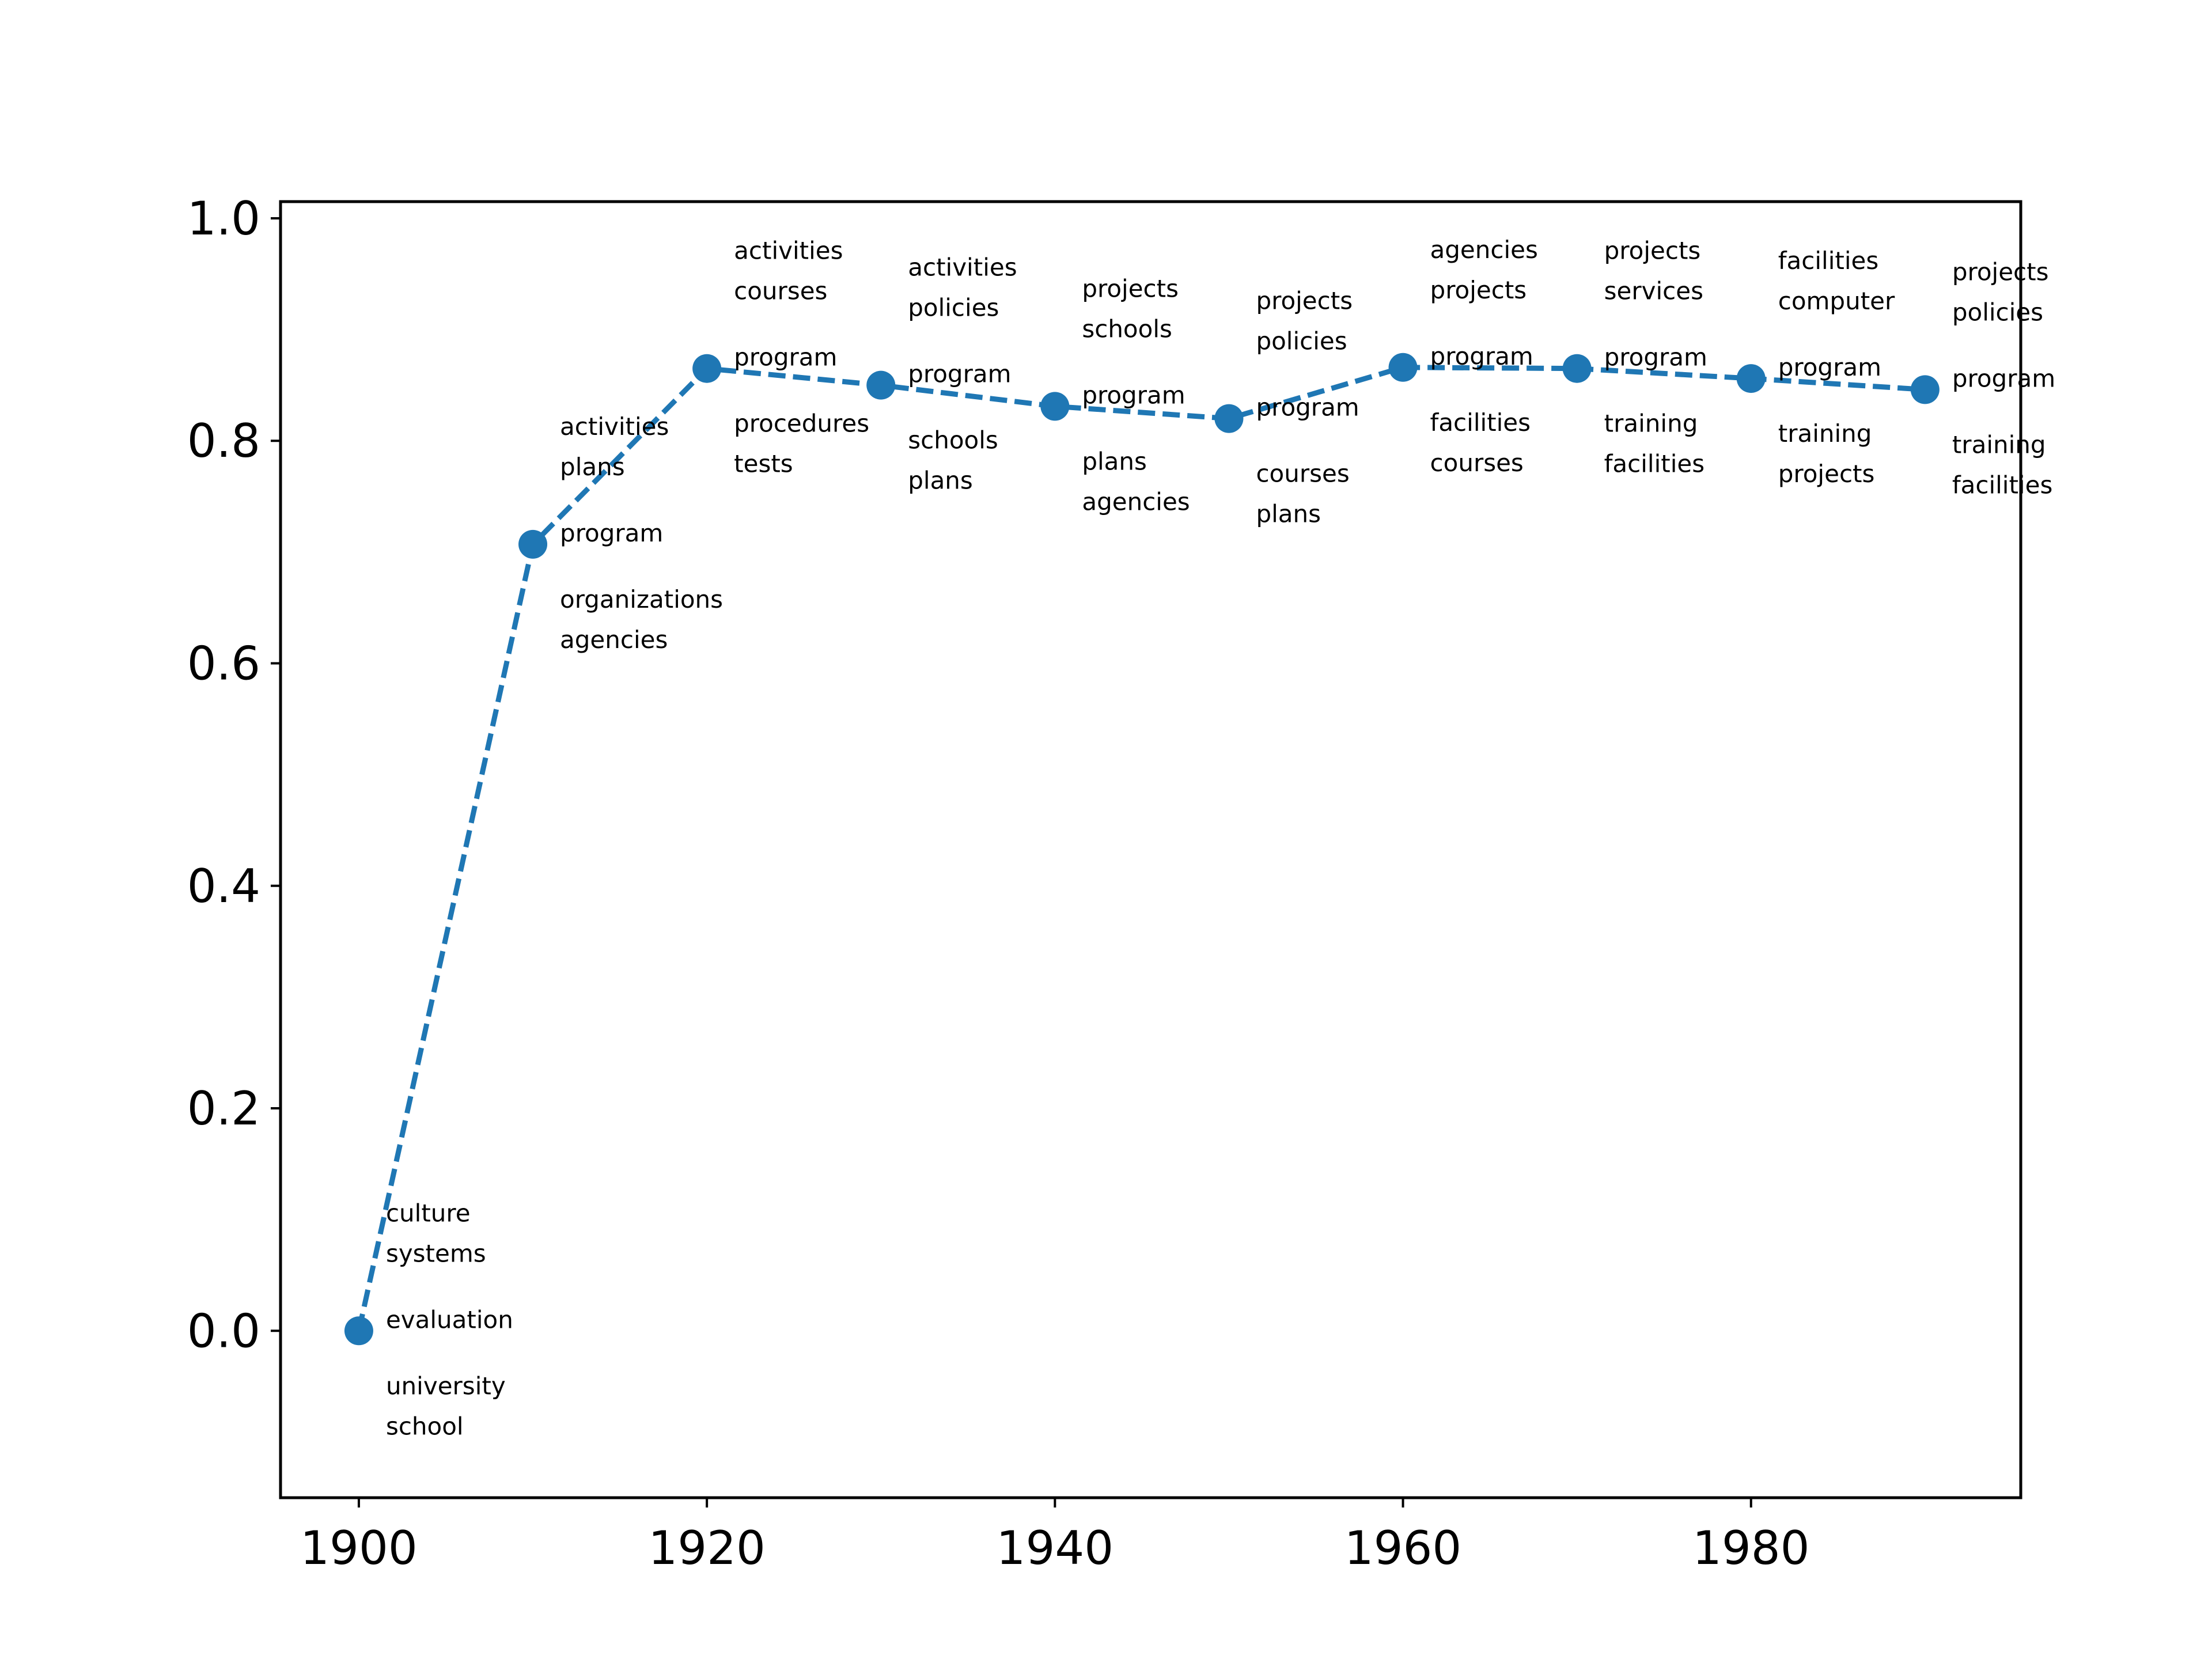  What do you see at coordinates (436, 1253) in the screenshot?
I see `annotation-above-term: systems` at bounding box center [436, 1253].